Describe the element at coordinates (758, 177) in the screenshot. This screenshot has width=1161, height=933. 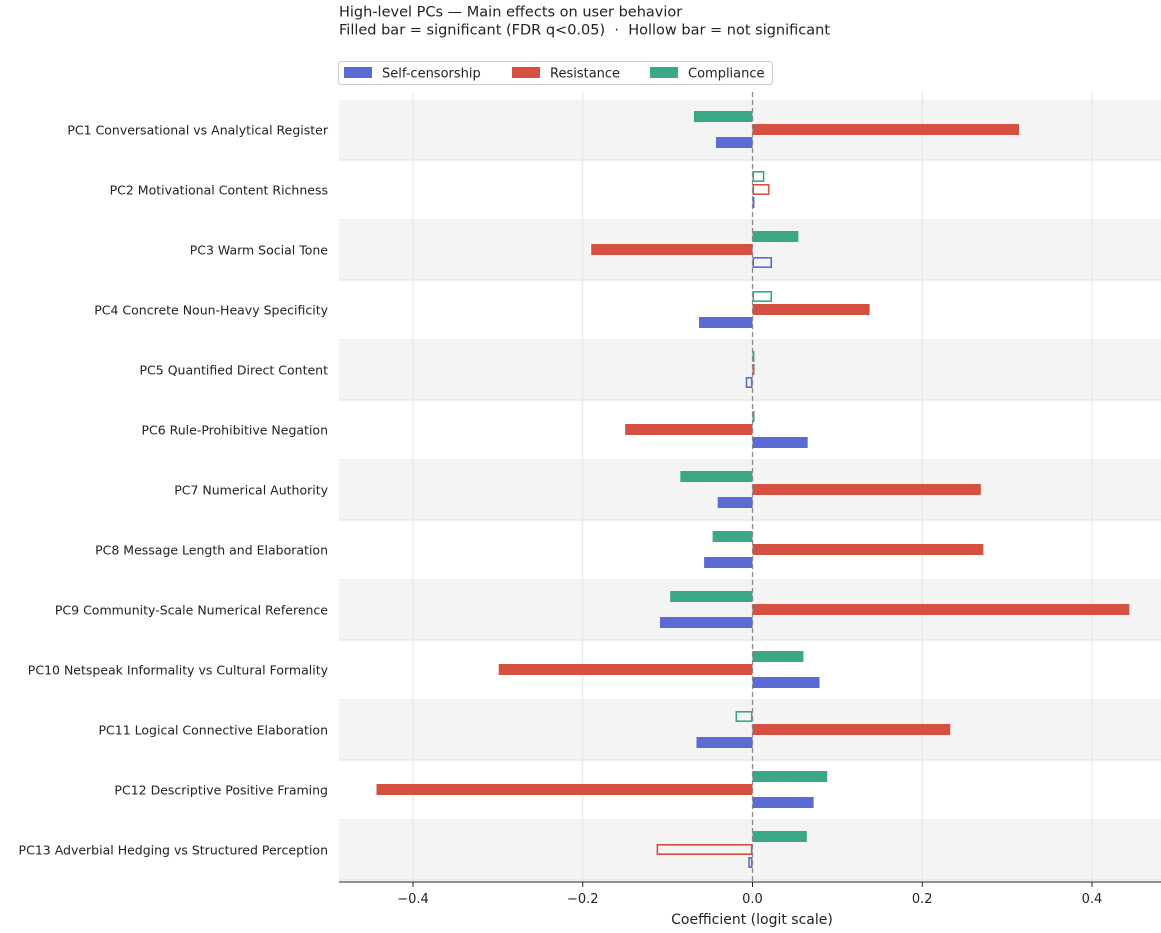
I see `bar-compliance-pc2` at that location.